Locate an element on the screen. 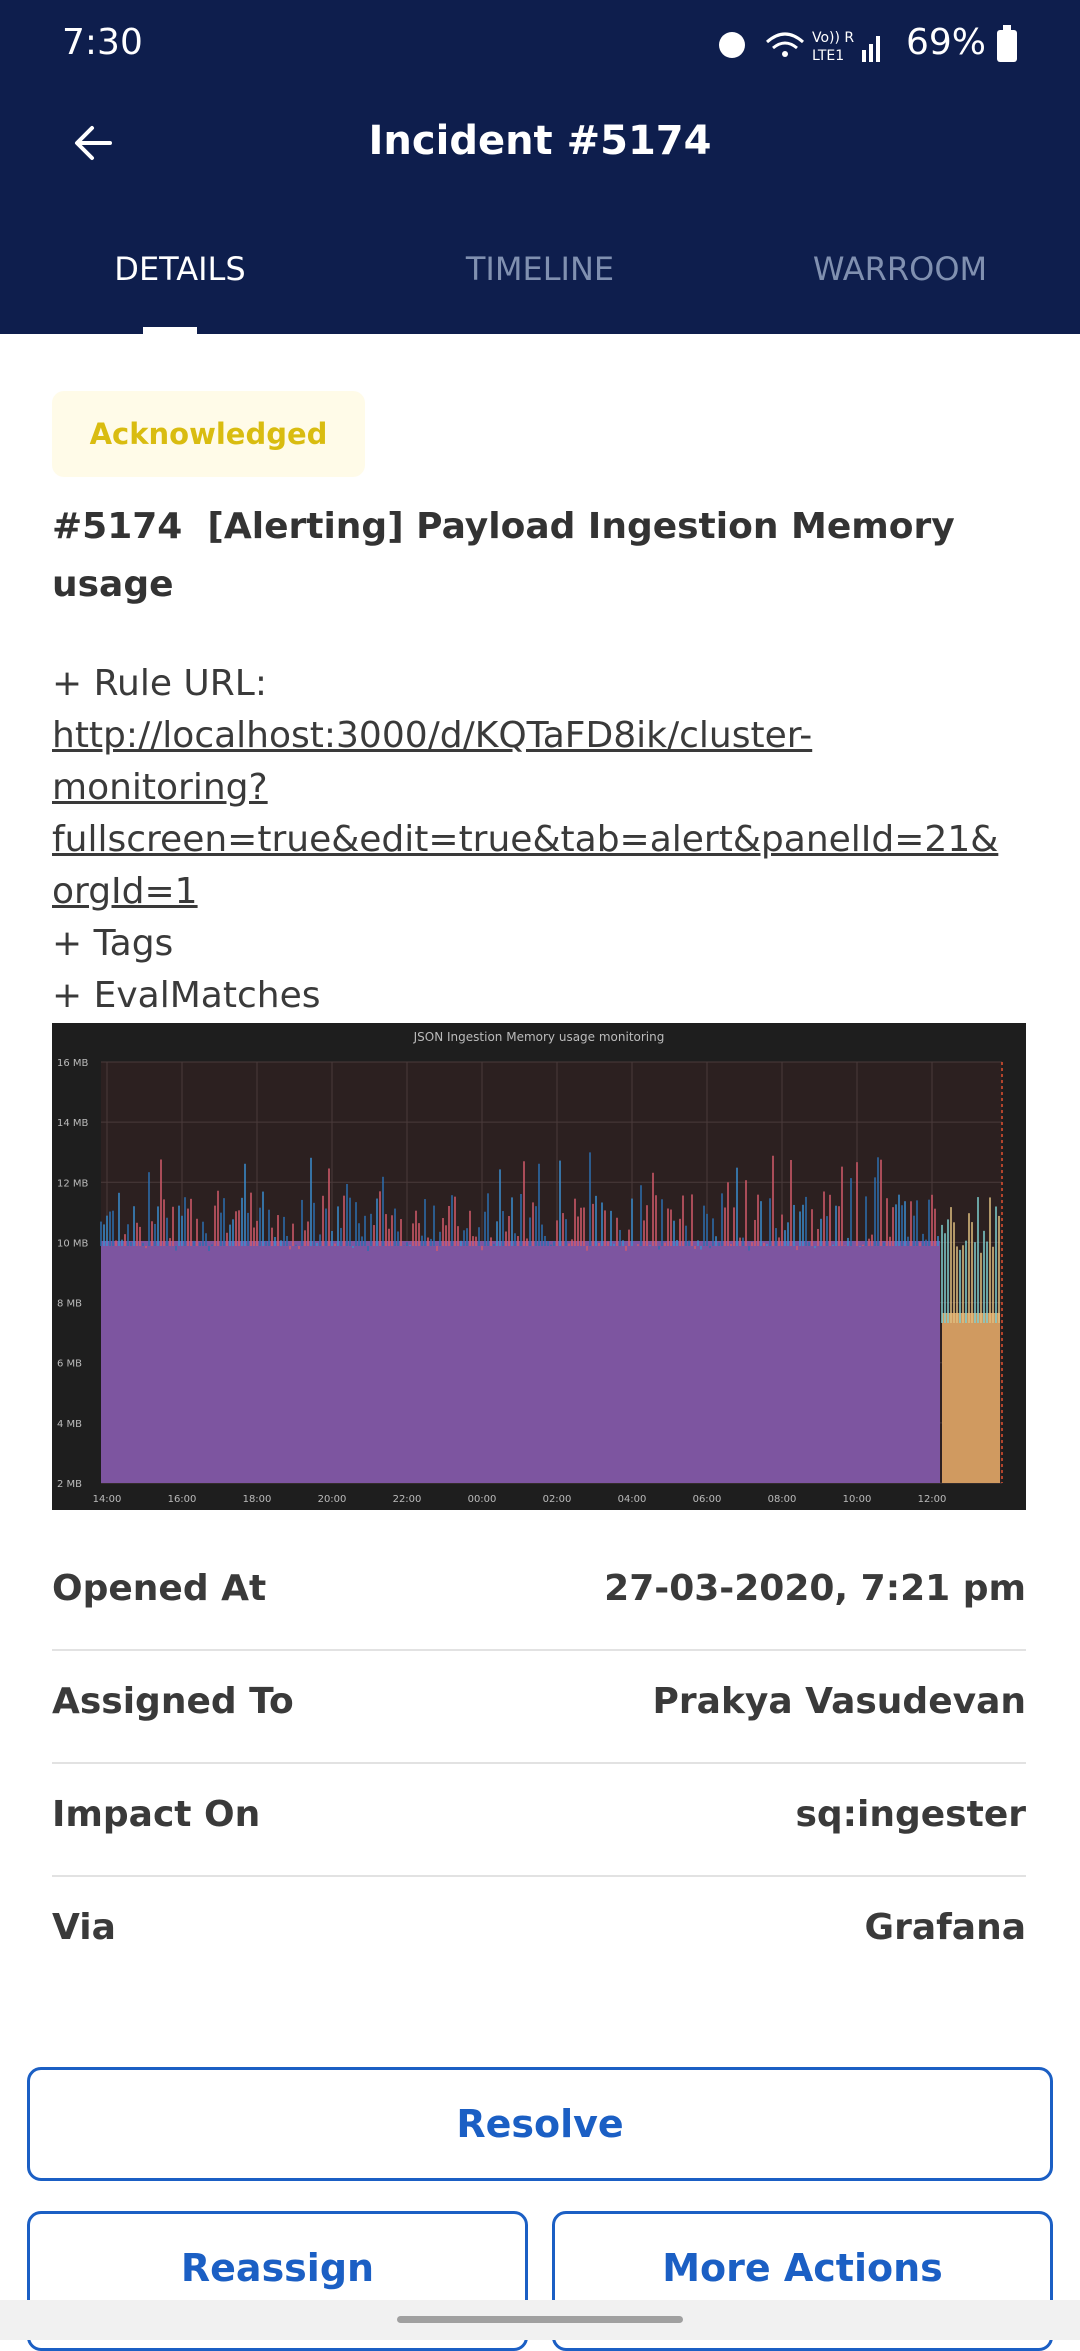 This screenshot has height=2351, width=1080. graph-y-label: 14 MB is located at coordinates (73, 1123).